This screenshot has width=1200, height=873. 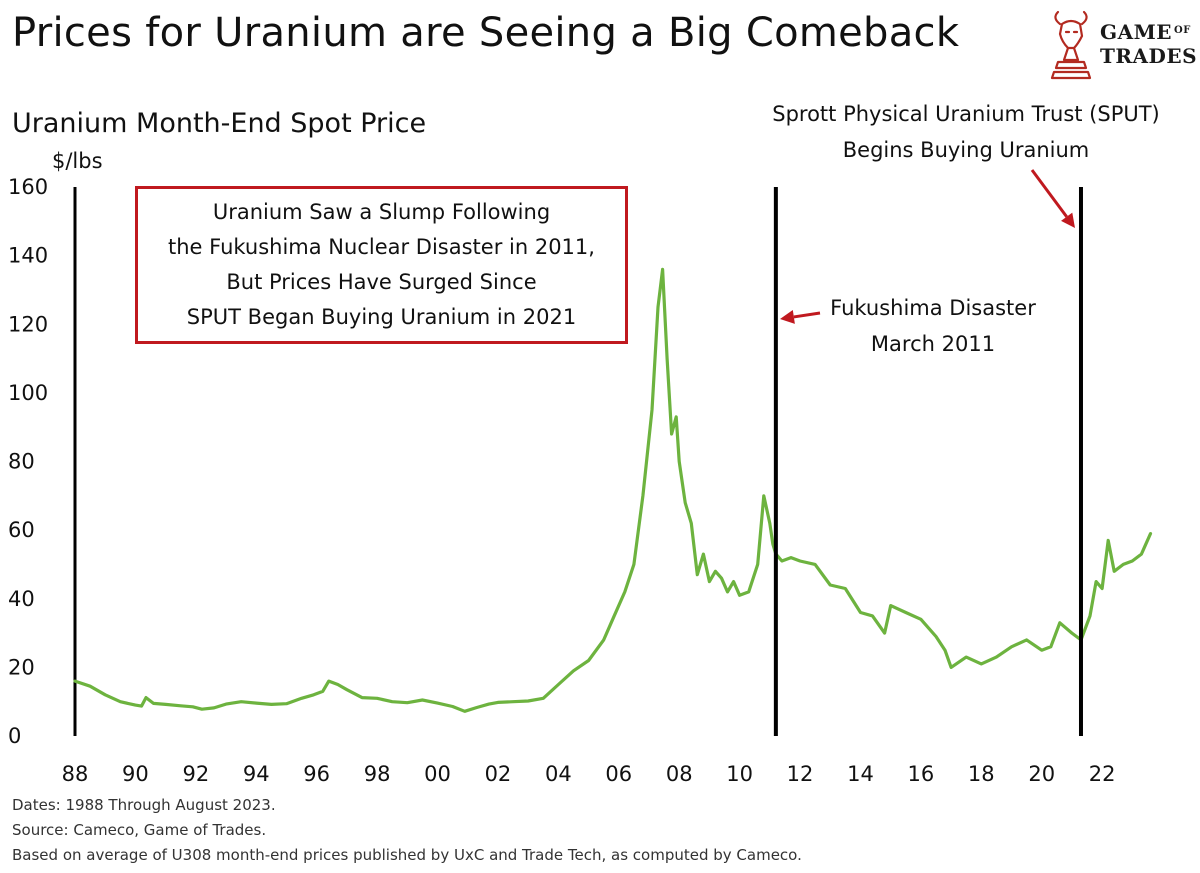 What do you see at coordinates (77, 161) in the screenshot?
I see `y-axis-label: $/lbs` at bounding box center [77, 161].